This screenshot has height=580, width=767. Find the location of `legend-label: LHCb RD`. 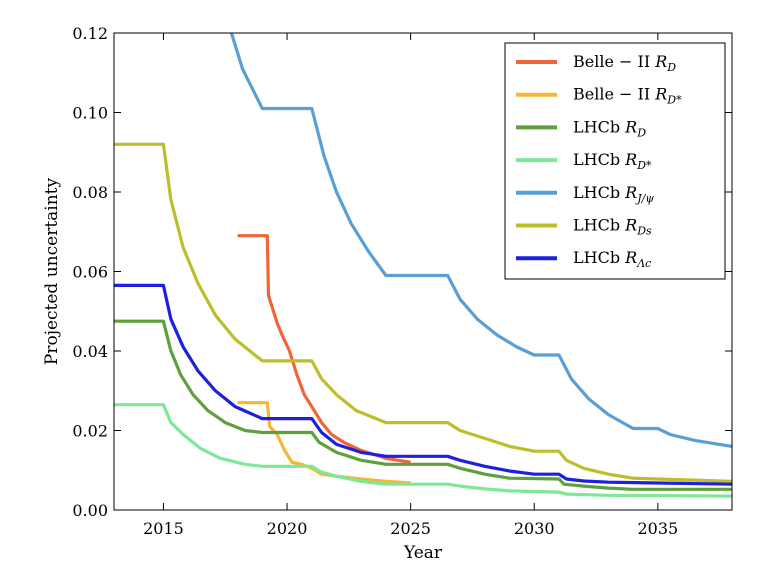

legend-label: LHCb RD is located at coordinates (609, 128).